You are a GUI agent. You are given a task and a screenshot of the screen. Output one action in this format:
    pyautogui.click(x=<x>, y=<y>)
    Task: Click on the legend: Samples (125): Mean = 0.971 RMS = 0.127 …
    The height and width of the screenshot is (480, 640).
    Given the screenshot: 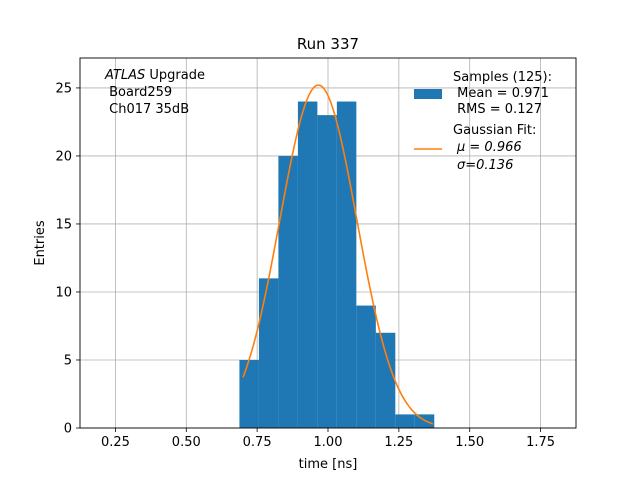 What is the action you would take?
    pyautogui.click(x=483, y=121)
    